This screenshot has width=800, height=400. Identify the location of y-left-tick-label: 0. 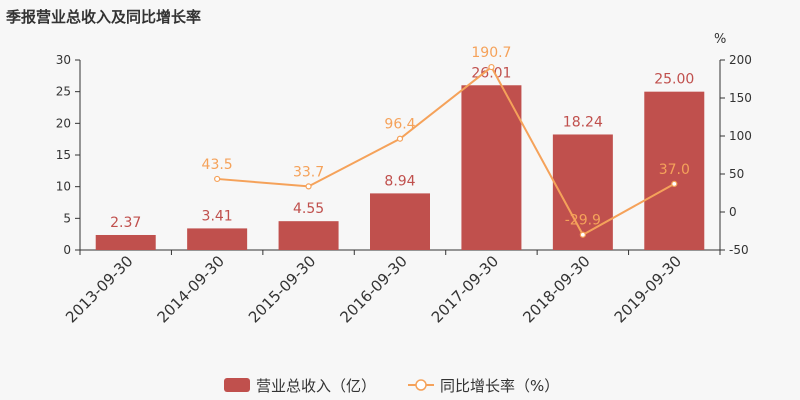
(67, 250).